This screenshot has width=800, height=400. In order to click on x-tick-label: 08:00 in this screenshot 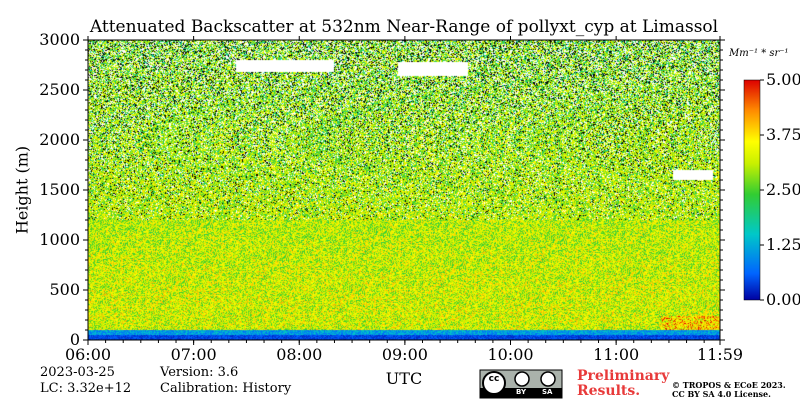, I will do `click(299, 354)`.